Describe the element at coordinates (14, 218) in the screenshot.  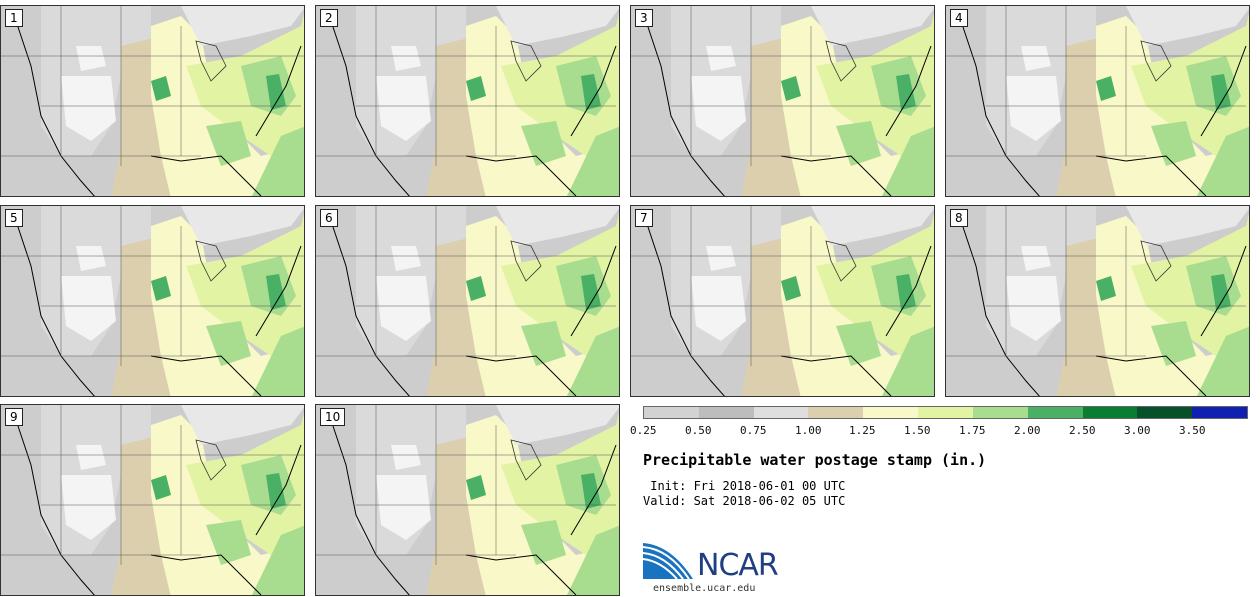
I see `member-number: 5` at that location.